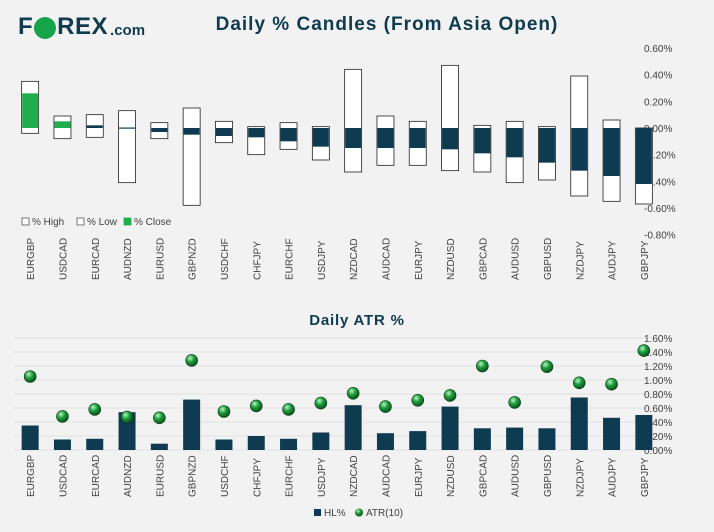  I want to click on candles-category-label: NZDUSD, so click(451, 259).